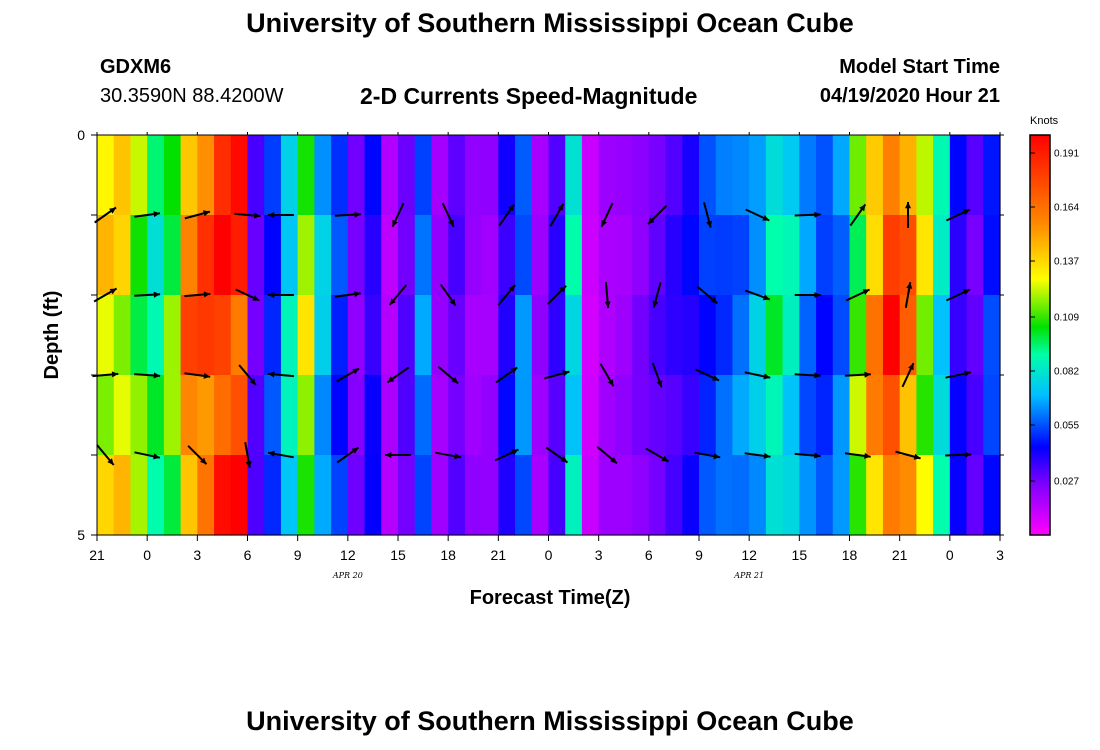 The height and width of the screenshot is (750, 1100). I want to click on colorbar-tick-label: 0.137, so click(1066, 262).